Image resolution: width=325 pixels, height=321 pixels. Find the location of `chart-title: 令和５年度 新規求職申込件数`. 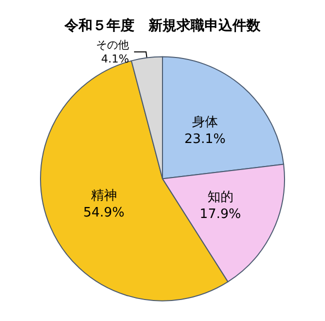

chart-title: 令和５年度 新規求職申込件数 is located at coordinates (163, 25).